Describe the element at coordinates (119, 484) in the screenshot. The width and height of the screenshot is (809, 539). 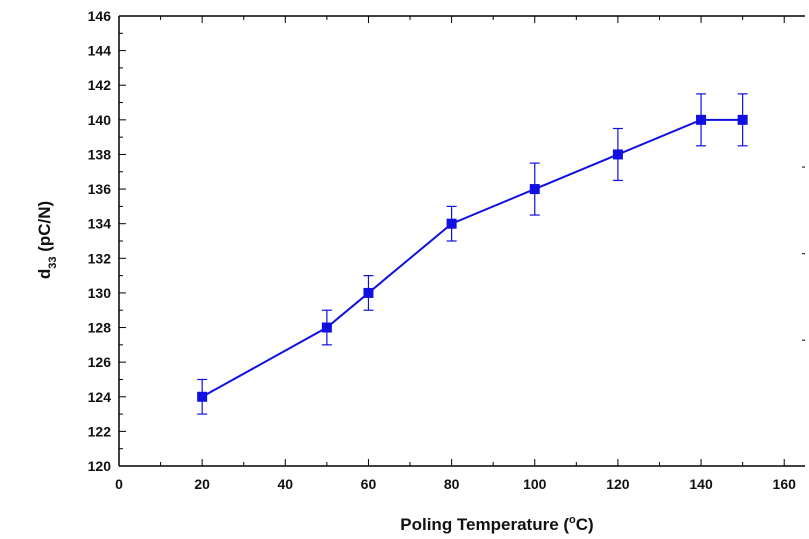
I see `x-tick-label: 0` at that location.